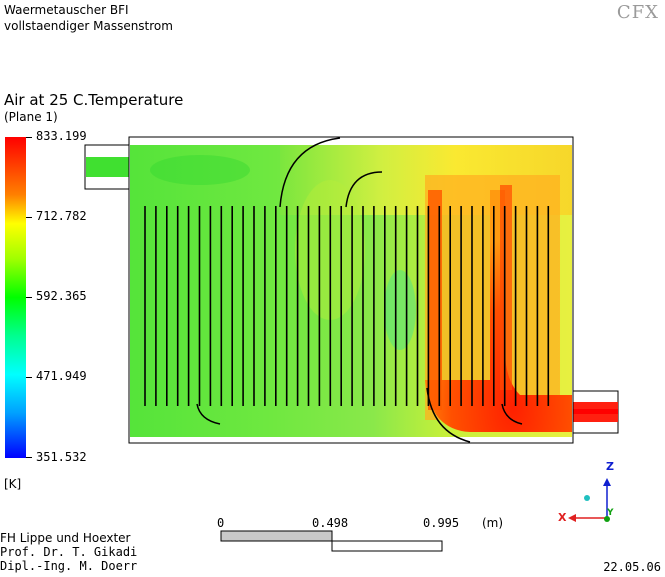 The width and height of the screenshot is (665, 577). I want to click on title-line-2: vollstaendiger Massenstrom, so click(88, 26).